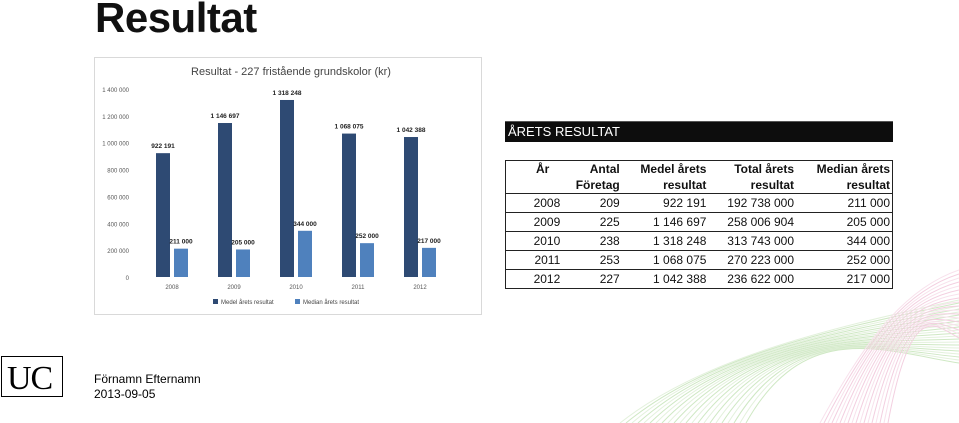 This screenshot has height=423, width=959. What do you see at coordinates (118, 225) in the screenshot?
I see `y-tick-label: 400 000` at bounding box center [118, 225].